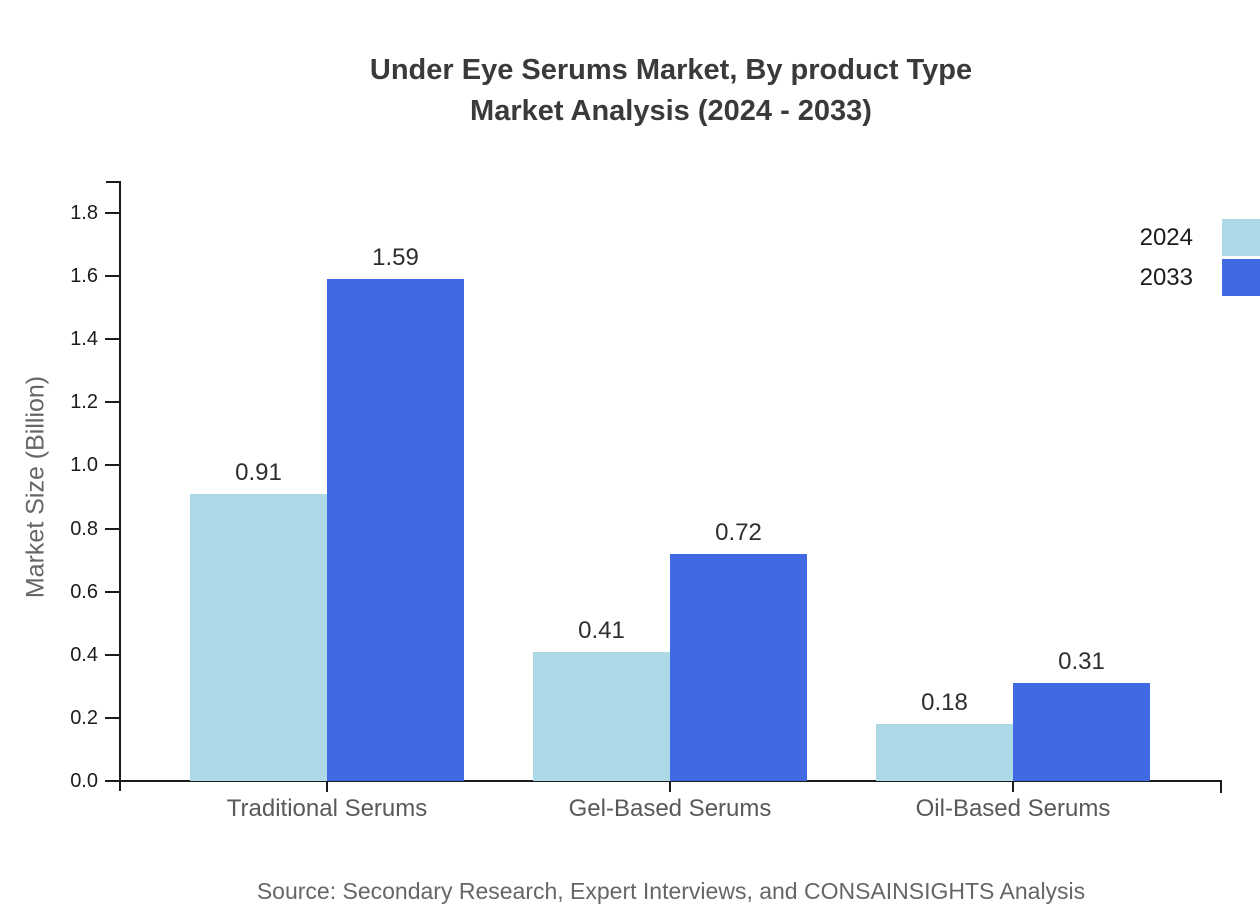 The width and height of the screenshot is (1260, 920). I want to click on bar-value-label: 0.72, so click(738, 532).